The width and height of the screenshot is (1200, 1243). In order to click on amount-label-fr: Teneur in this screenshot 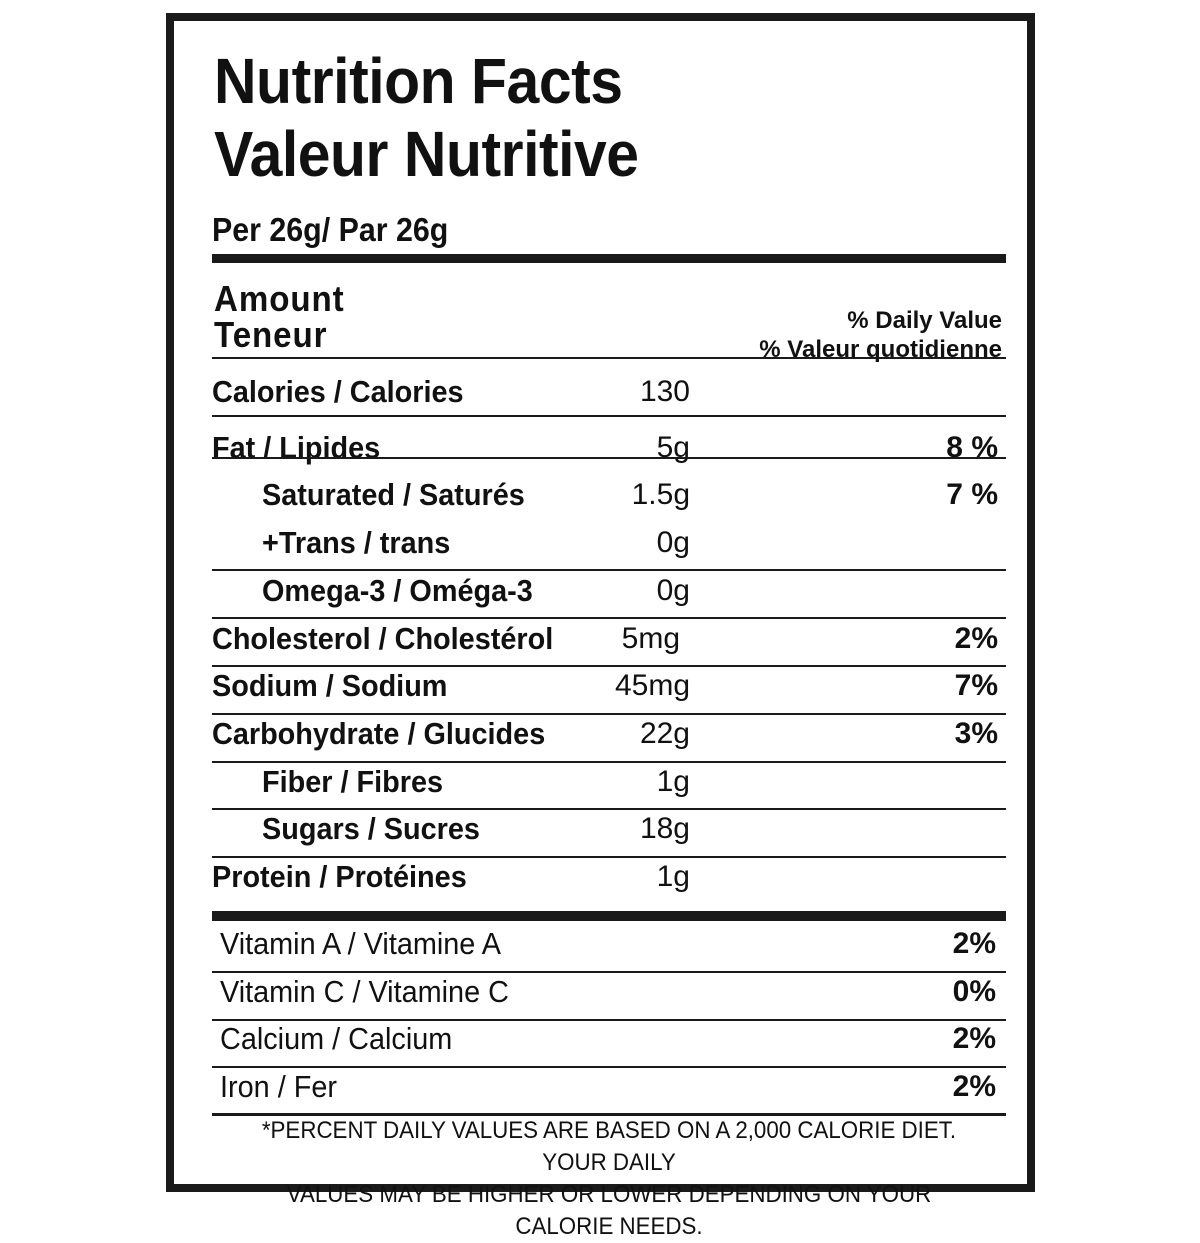, I will do `click(271, 334)`.